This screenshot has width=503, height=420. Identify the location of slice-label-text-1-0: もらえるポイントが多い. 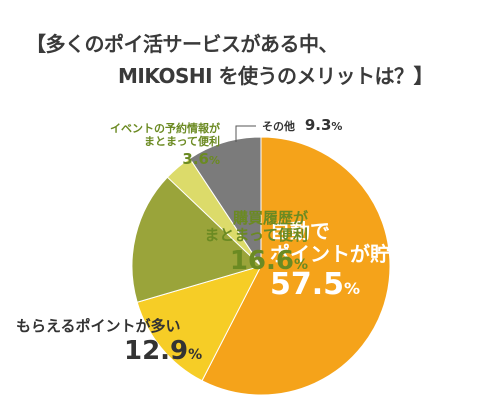
(98, 326).